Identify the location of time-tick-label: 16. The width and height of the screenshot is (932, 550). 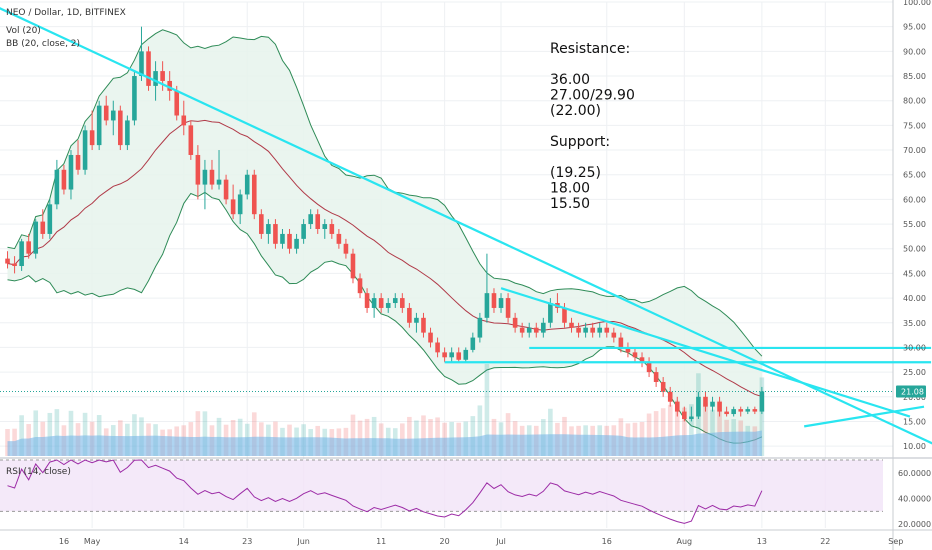
(607, 541).